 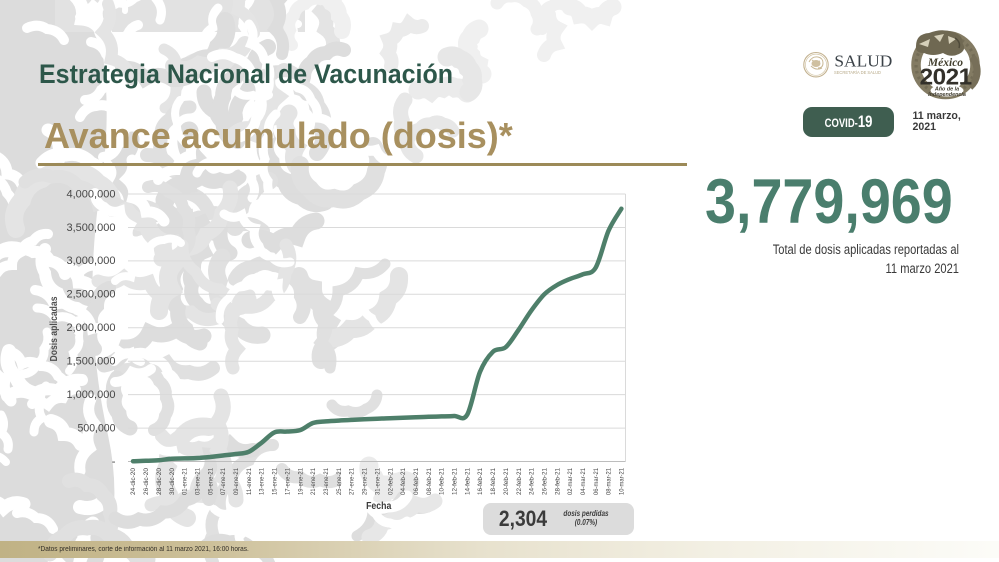 I want to click on svg-text: 27-ene-21, so click(x=352, y=481).